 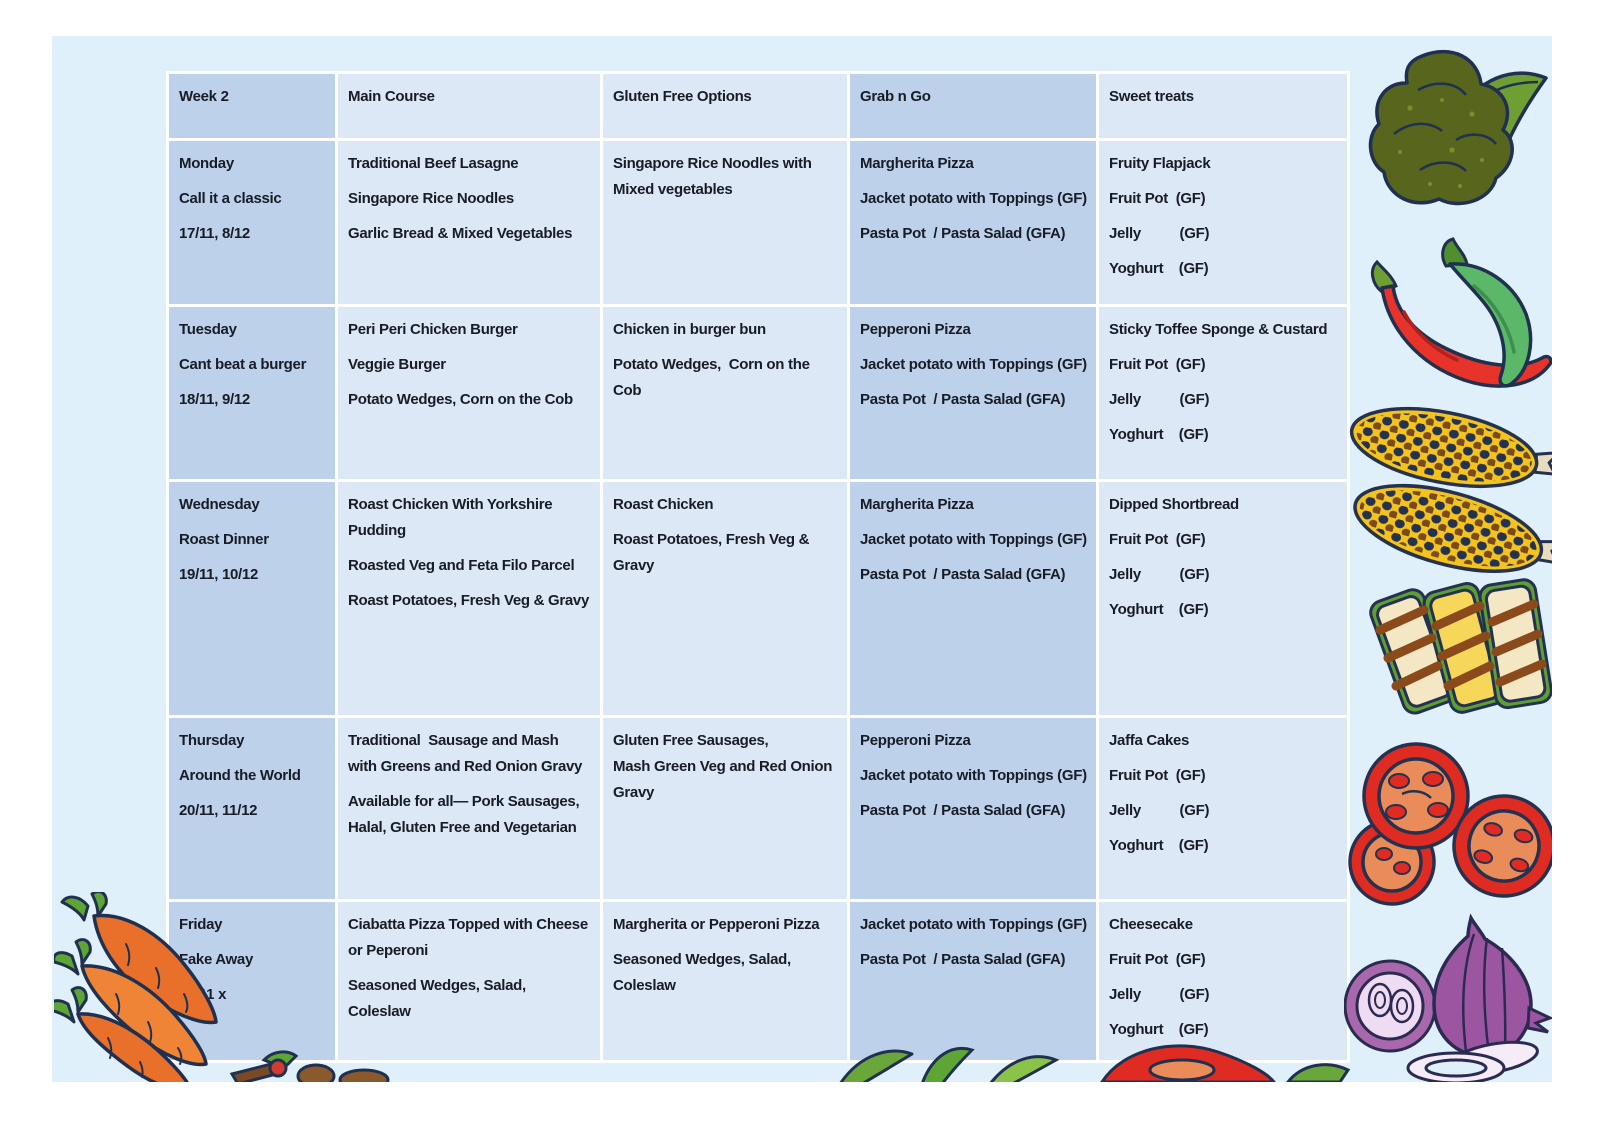 I want to click on menu-item: Jaffa Cakes, so click(x=1149, y=740).